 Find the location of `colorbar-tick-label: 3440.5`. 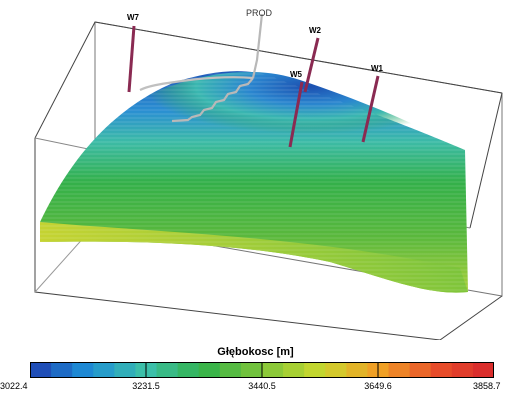

colorbar-tick-label: 3440.5 is located at coordinates (262, 386).